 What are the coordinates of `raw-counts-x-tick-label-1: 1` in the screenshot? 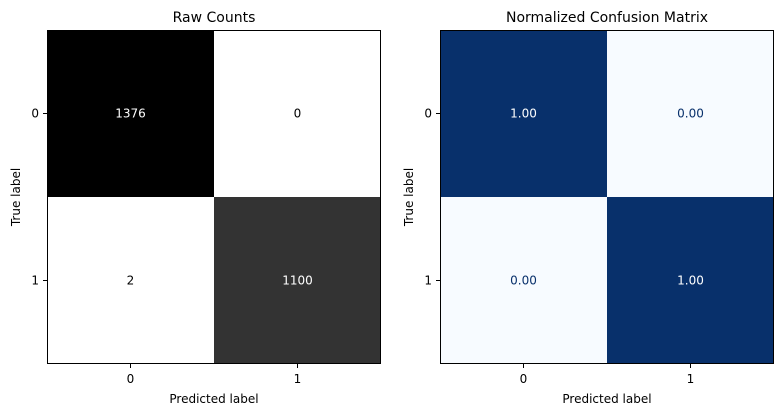 It's located at (298, 379).